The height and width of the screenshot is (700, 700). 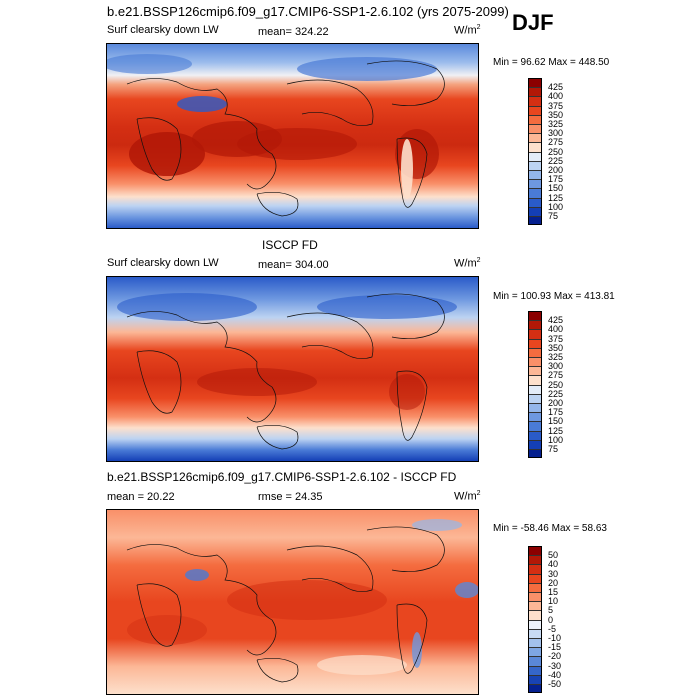 I want to click on colorbar-tick-label: 150, so click(x=556, y=188).